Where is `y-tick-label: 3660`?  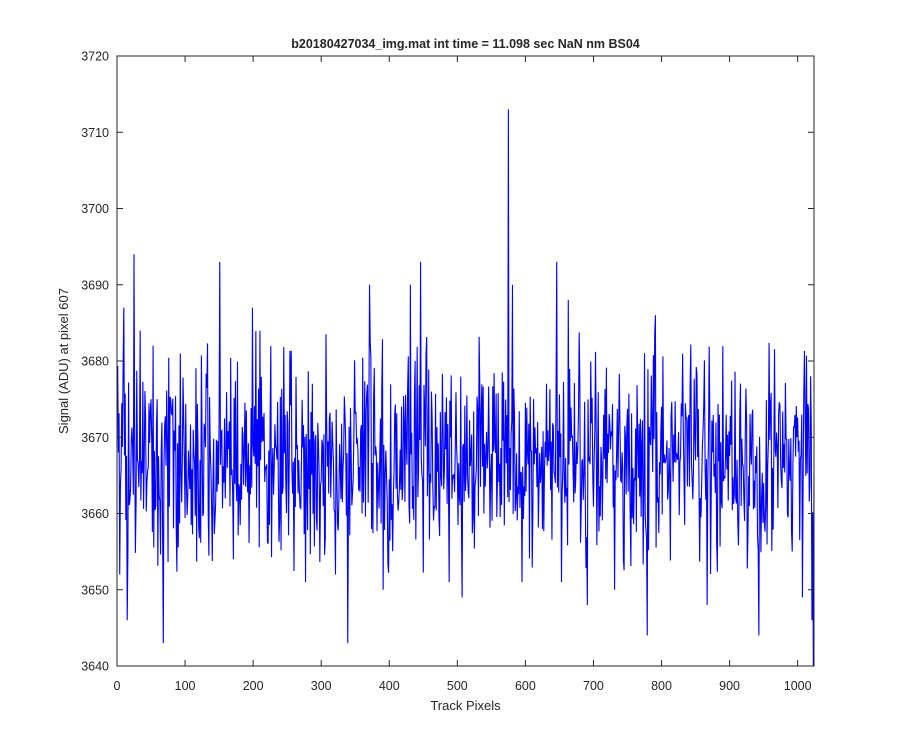 y-tick-label: 3660 is located at coordinates (95, 514).